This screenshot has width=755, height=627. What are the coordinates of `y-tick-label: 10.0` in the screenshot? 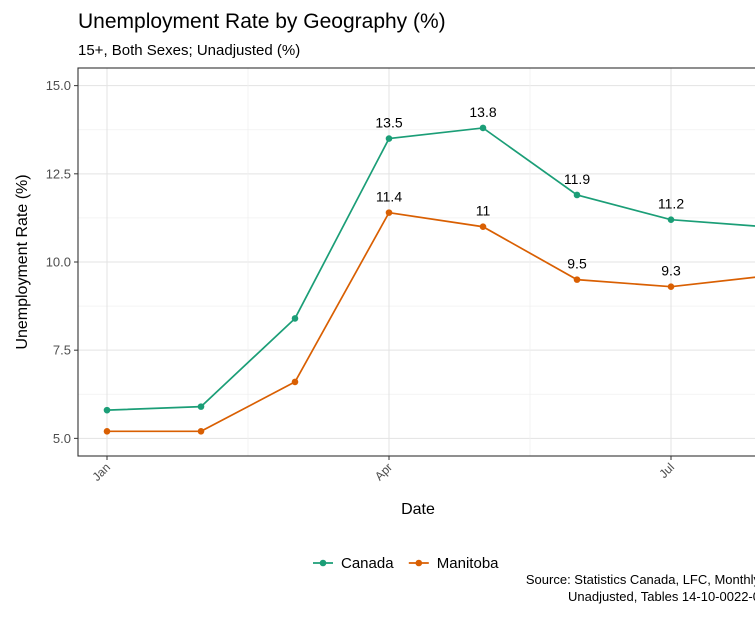 It's located at (58, 262).